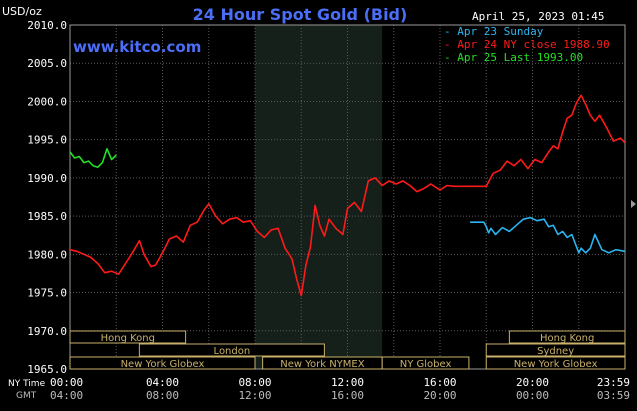  I want to click on gmt-label: GMT, so click(26, 396).